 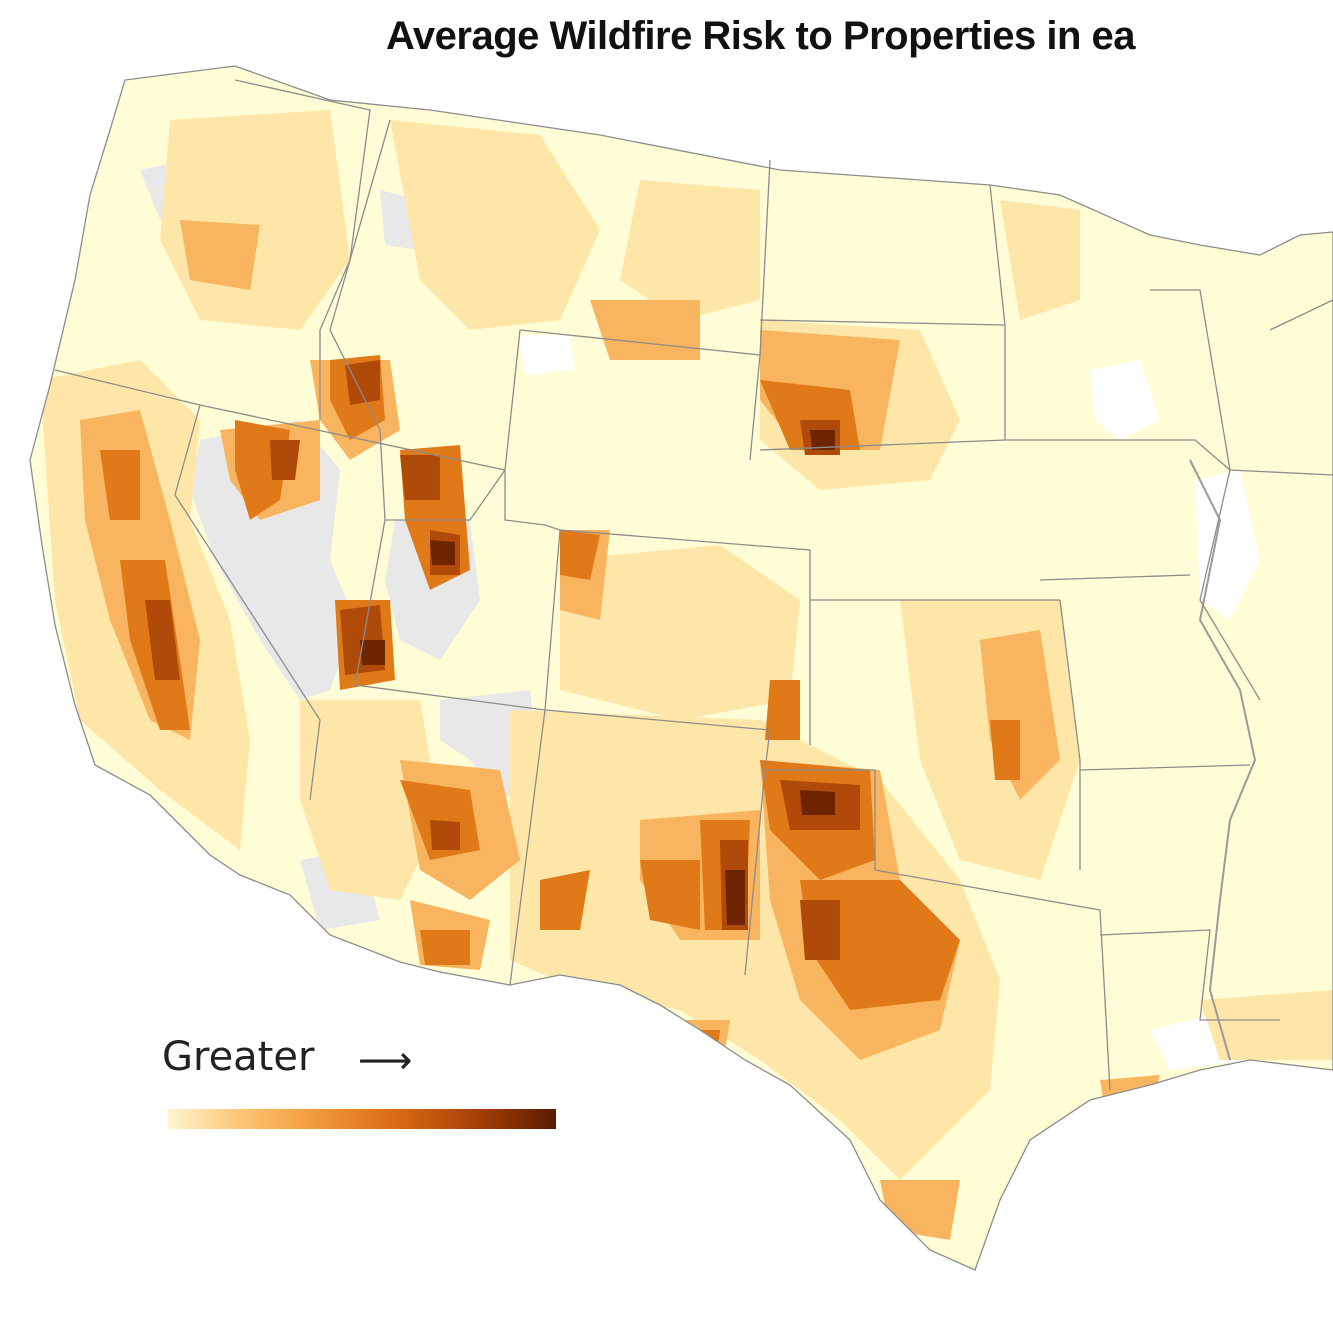 What do you see at coordinates (362, 1119) in the screenshot?
I see `legend-gradient-bar` at bounding box center [362, 1119].